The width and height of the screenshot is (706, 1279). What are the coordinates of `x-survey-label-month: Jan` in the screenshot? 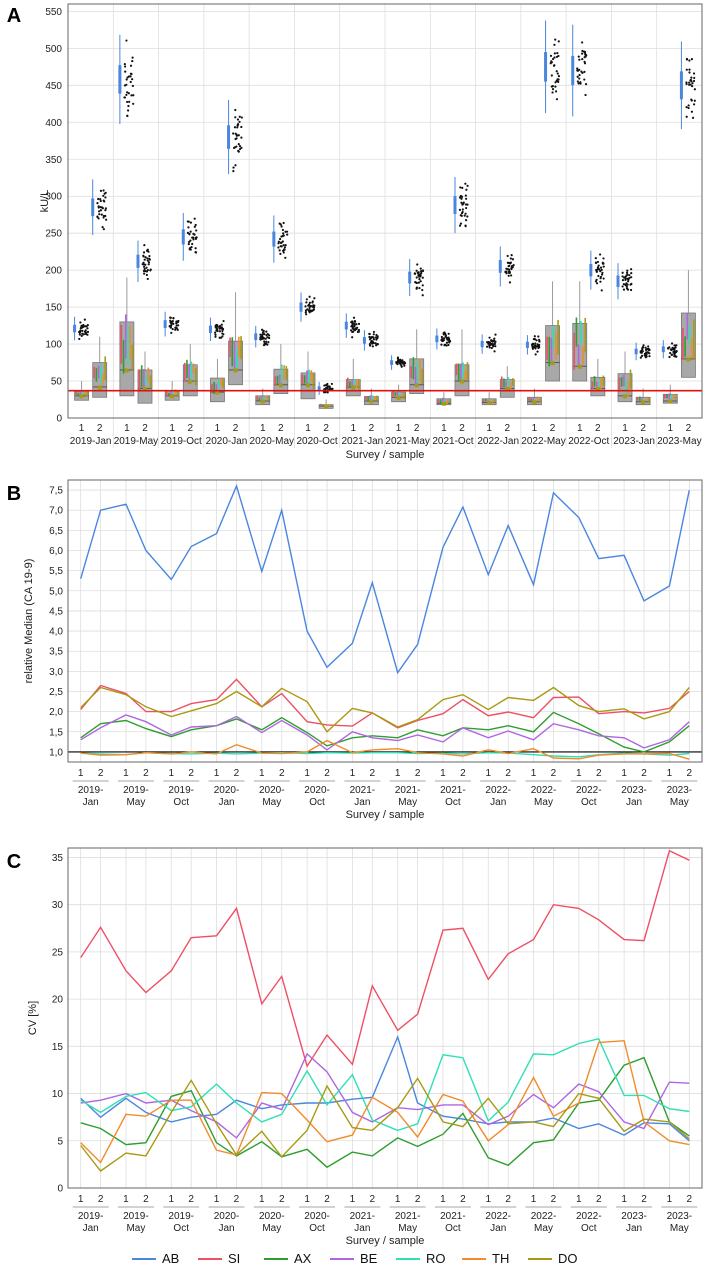 It's located at (634, 1228).